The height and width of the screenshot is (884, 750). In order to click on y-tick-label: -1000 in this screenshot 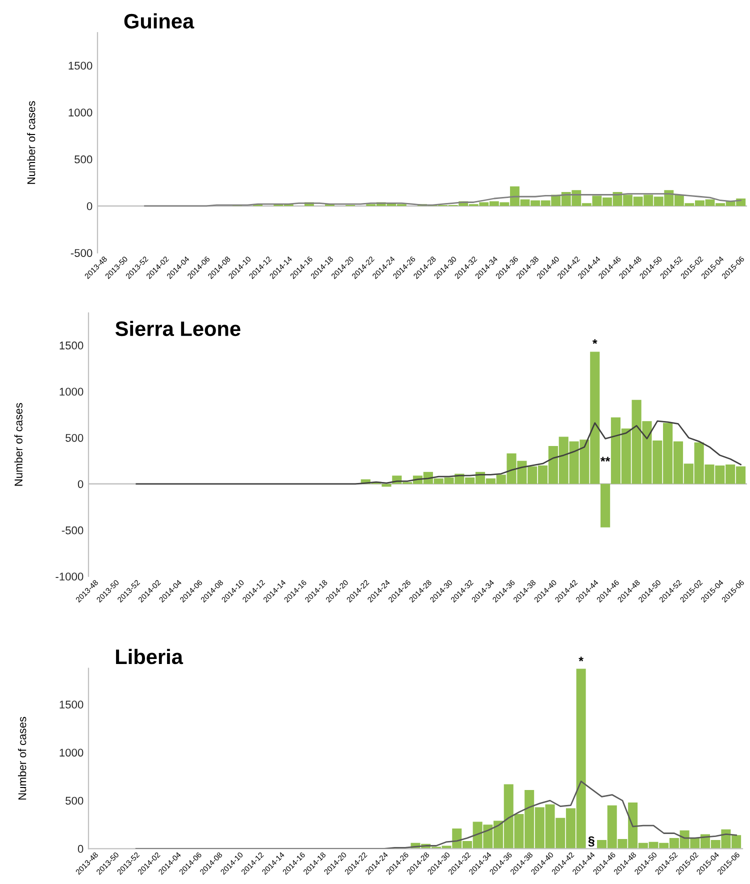, I will do `click(70, 576)`.